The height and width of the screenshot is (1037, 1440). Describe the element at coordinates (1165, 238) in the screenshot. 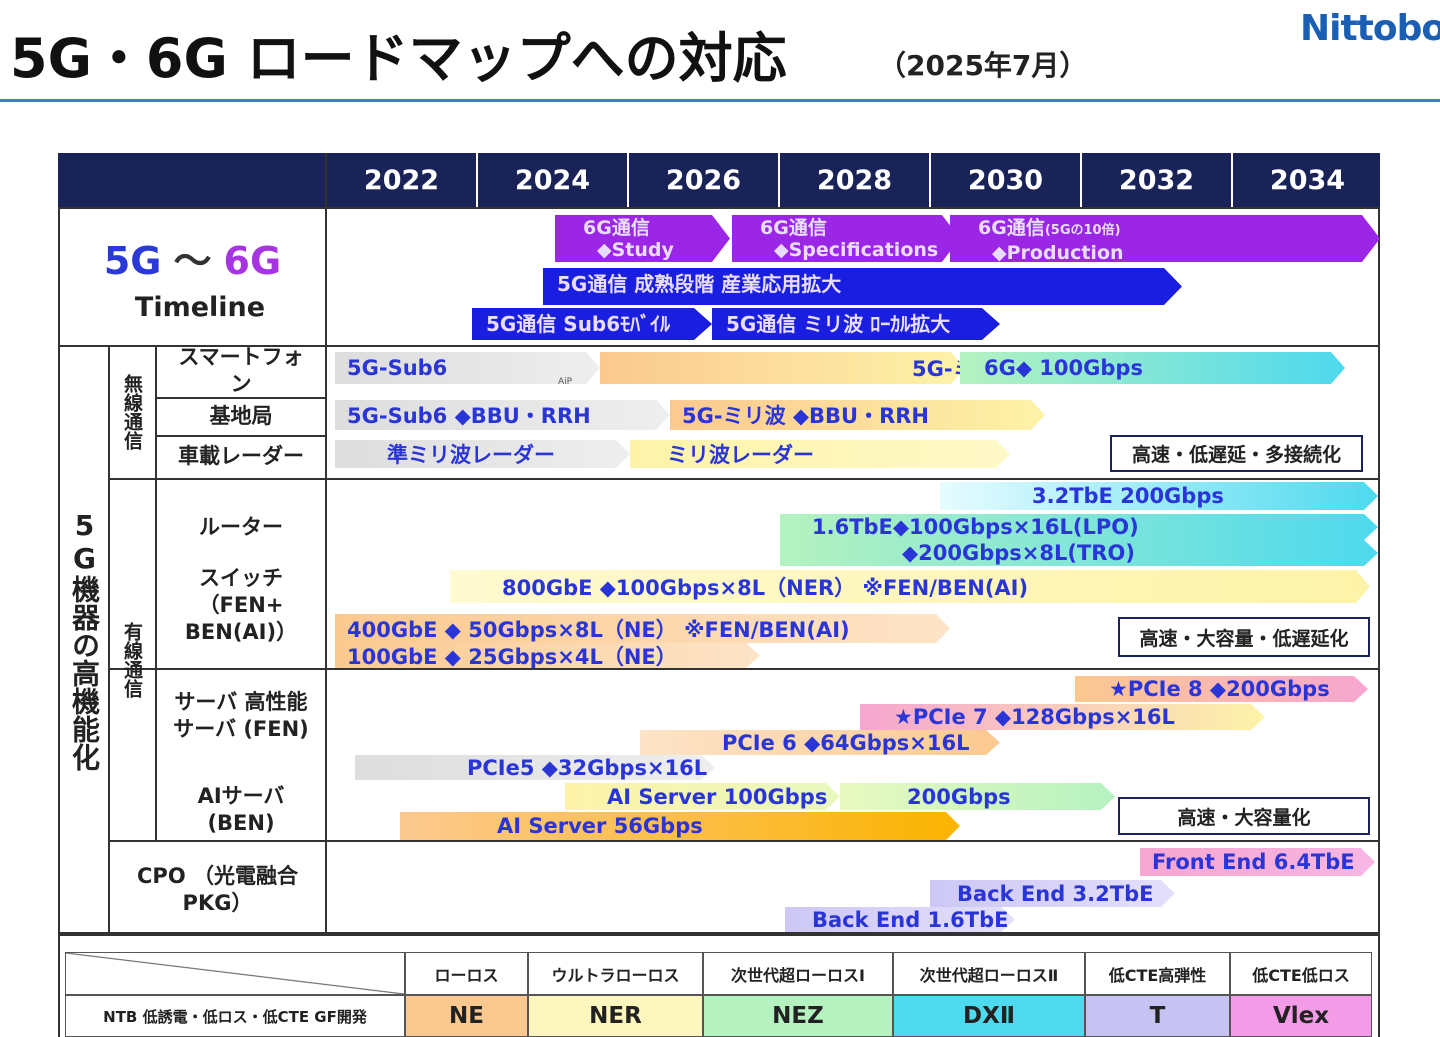

I see `timeline-arrow: 6G通信(5Gの10倍) ◆Production` at that location.